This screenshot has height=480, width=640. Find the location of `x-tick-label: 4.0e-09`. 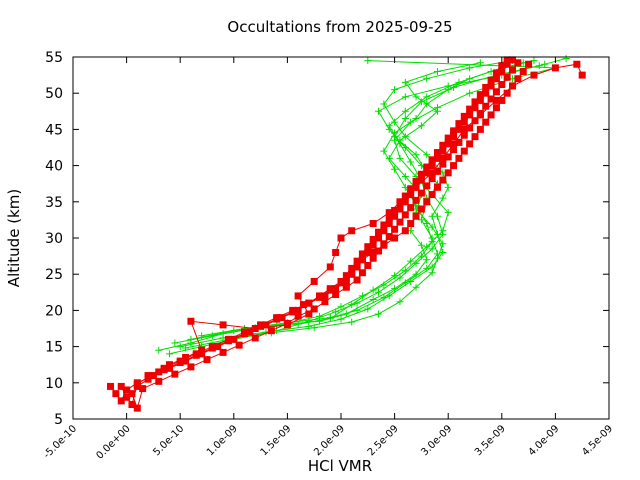

x-tick-label: 4.0e-09 is located at coordinates (544, 440).